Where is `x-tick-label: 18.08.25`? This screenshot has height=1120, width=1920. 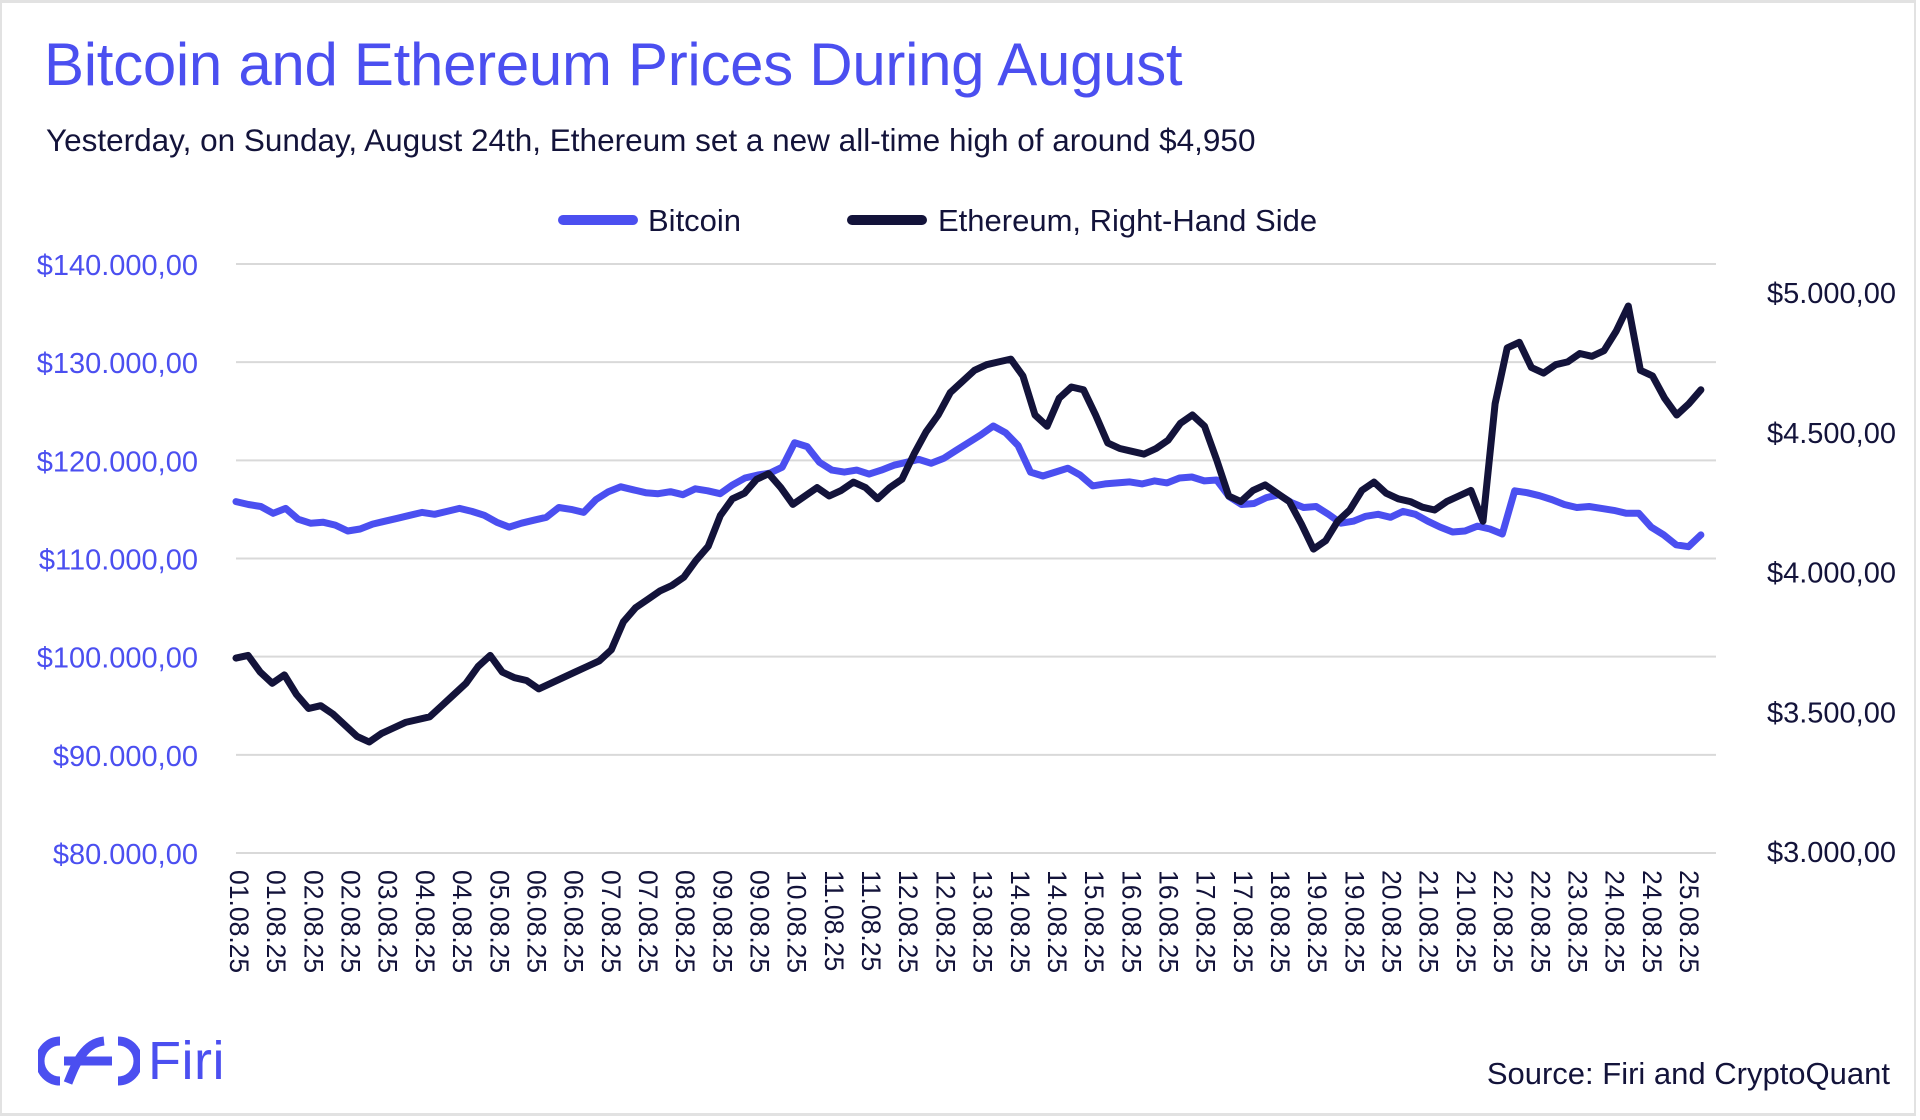
x-tick-label: 18.08.25 is located at coordinates (1280, 921).